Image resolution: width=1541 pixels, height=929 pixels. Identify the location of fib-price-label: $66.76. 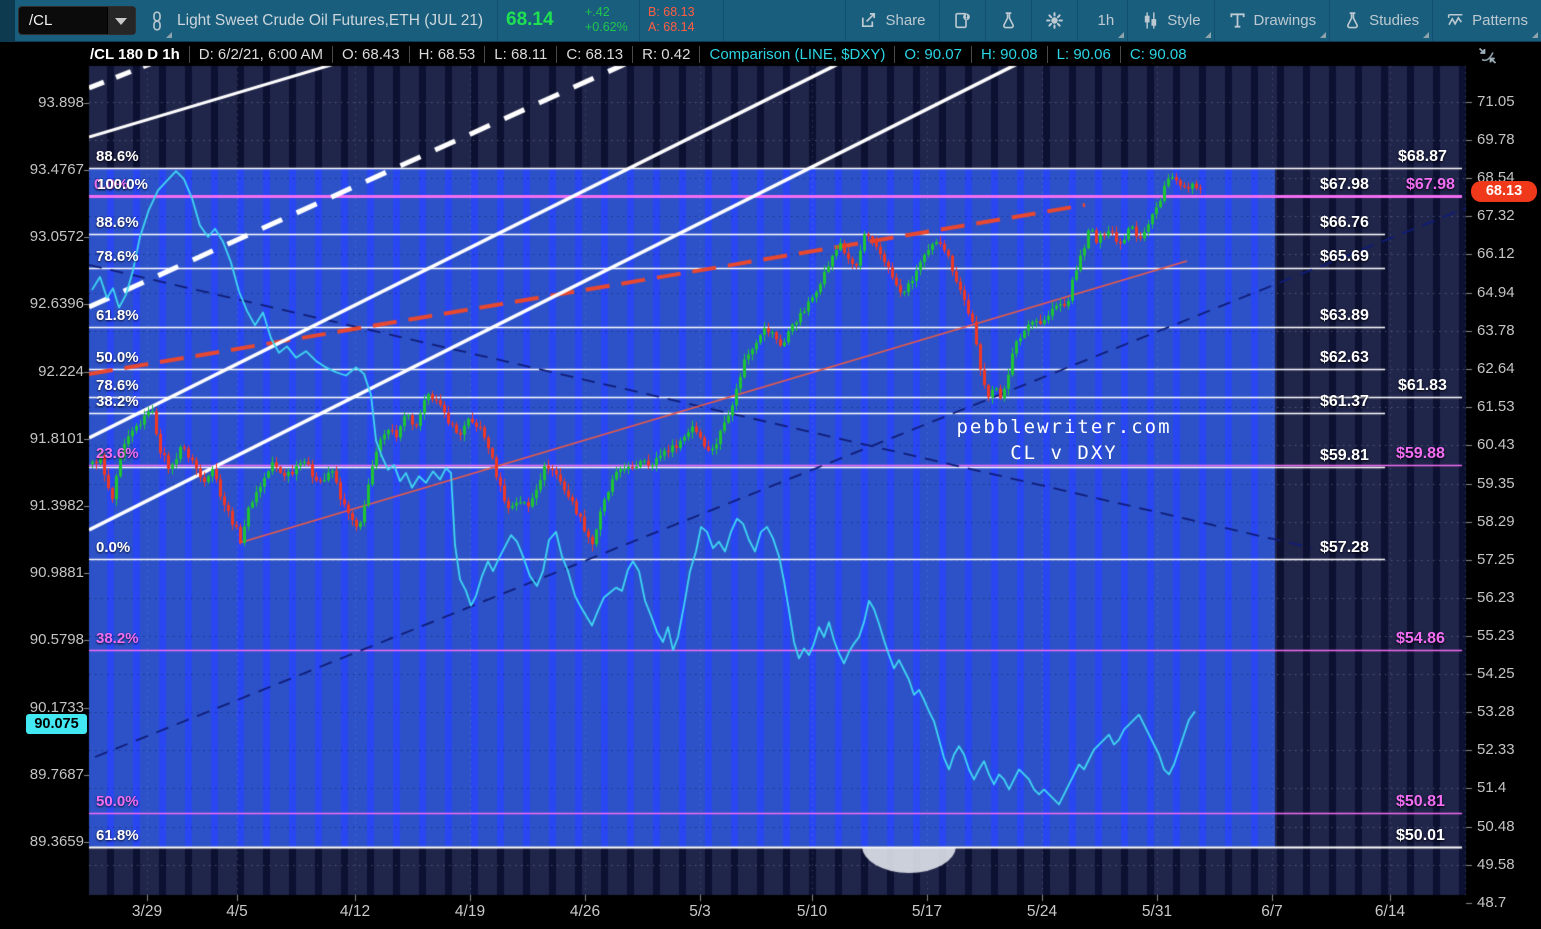
(1344, 223).